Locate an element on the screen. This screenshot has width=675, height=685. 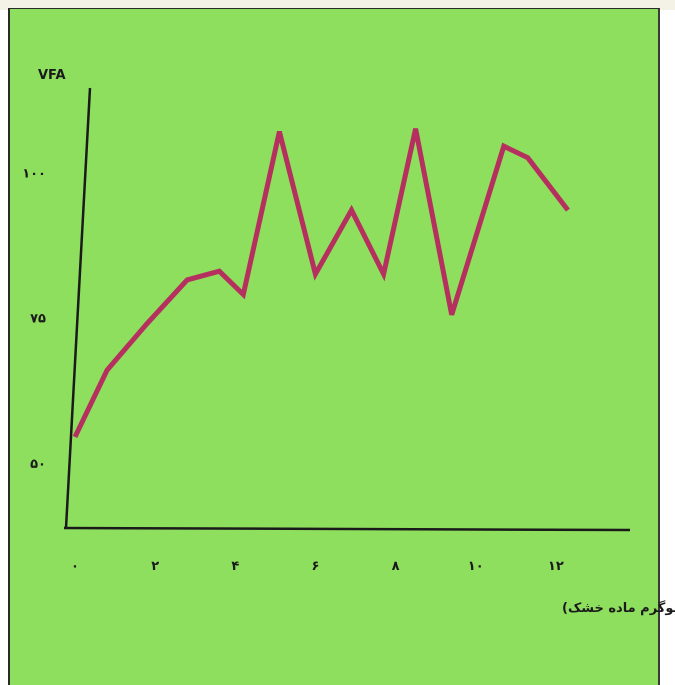
y-tick-label: ۷۵ is located at coordinates (38, 319).